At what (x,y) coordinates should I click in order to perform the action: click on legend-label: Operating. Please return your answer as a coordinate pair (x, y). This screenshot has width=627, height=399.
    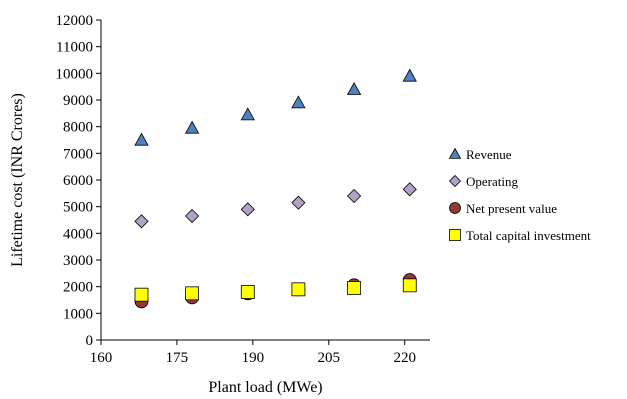
    Looking at the image, I should click on (492, 181).